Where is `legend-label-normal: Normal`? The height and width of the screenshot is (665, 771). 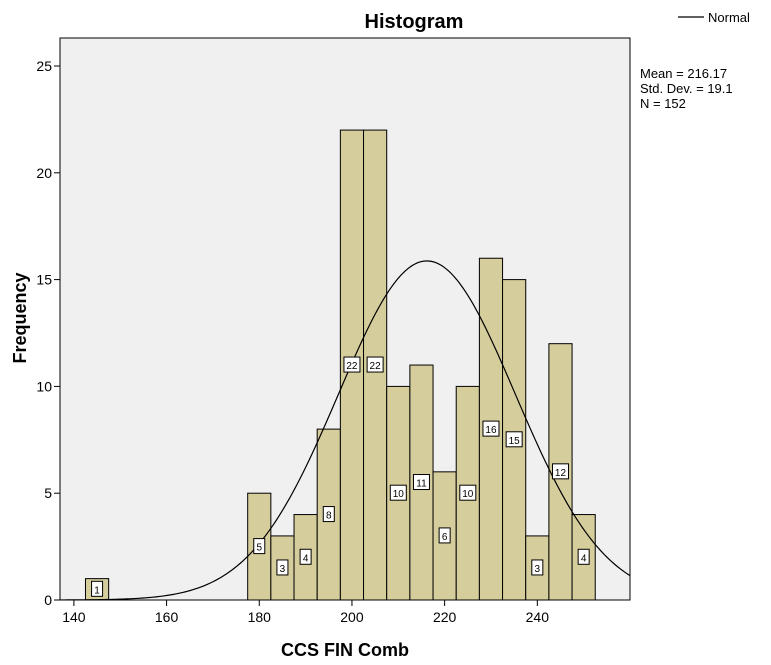 legend-label-normal: Normal is located at coordinates (729, 17).